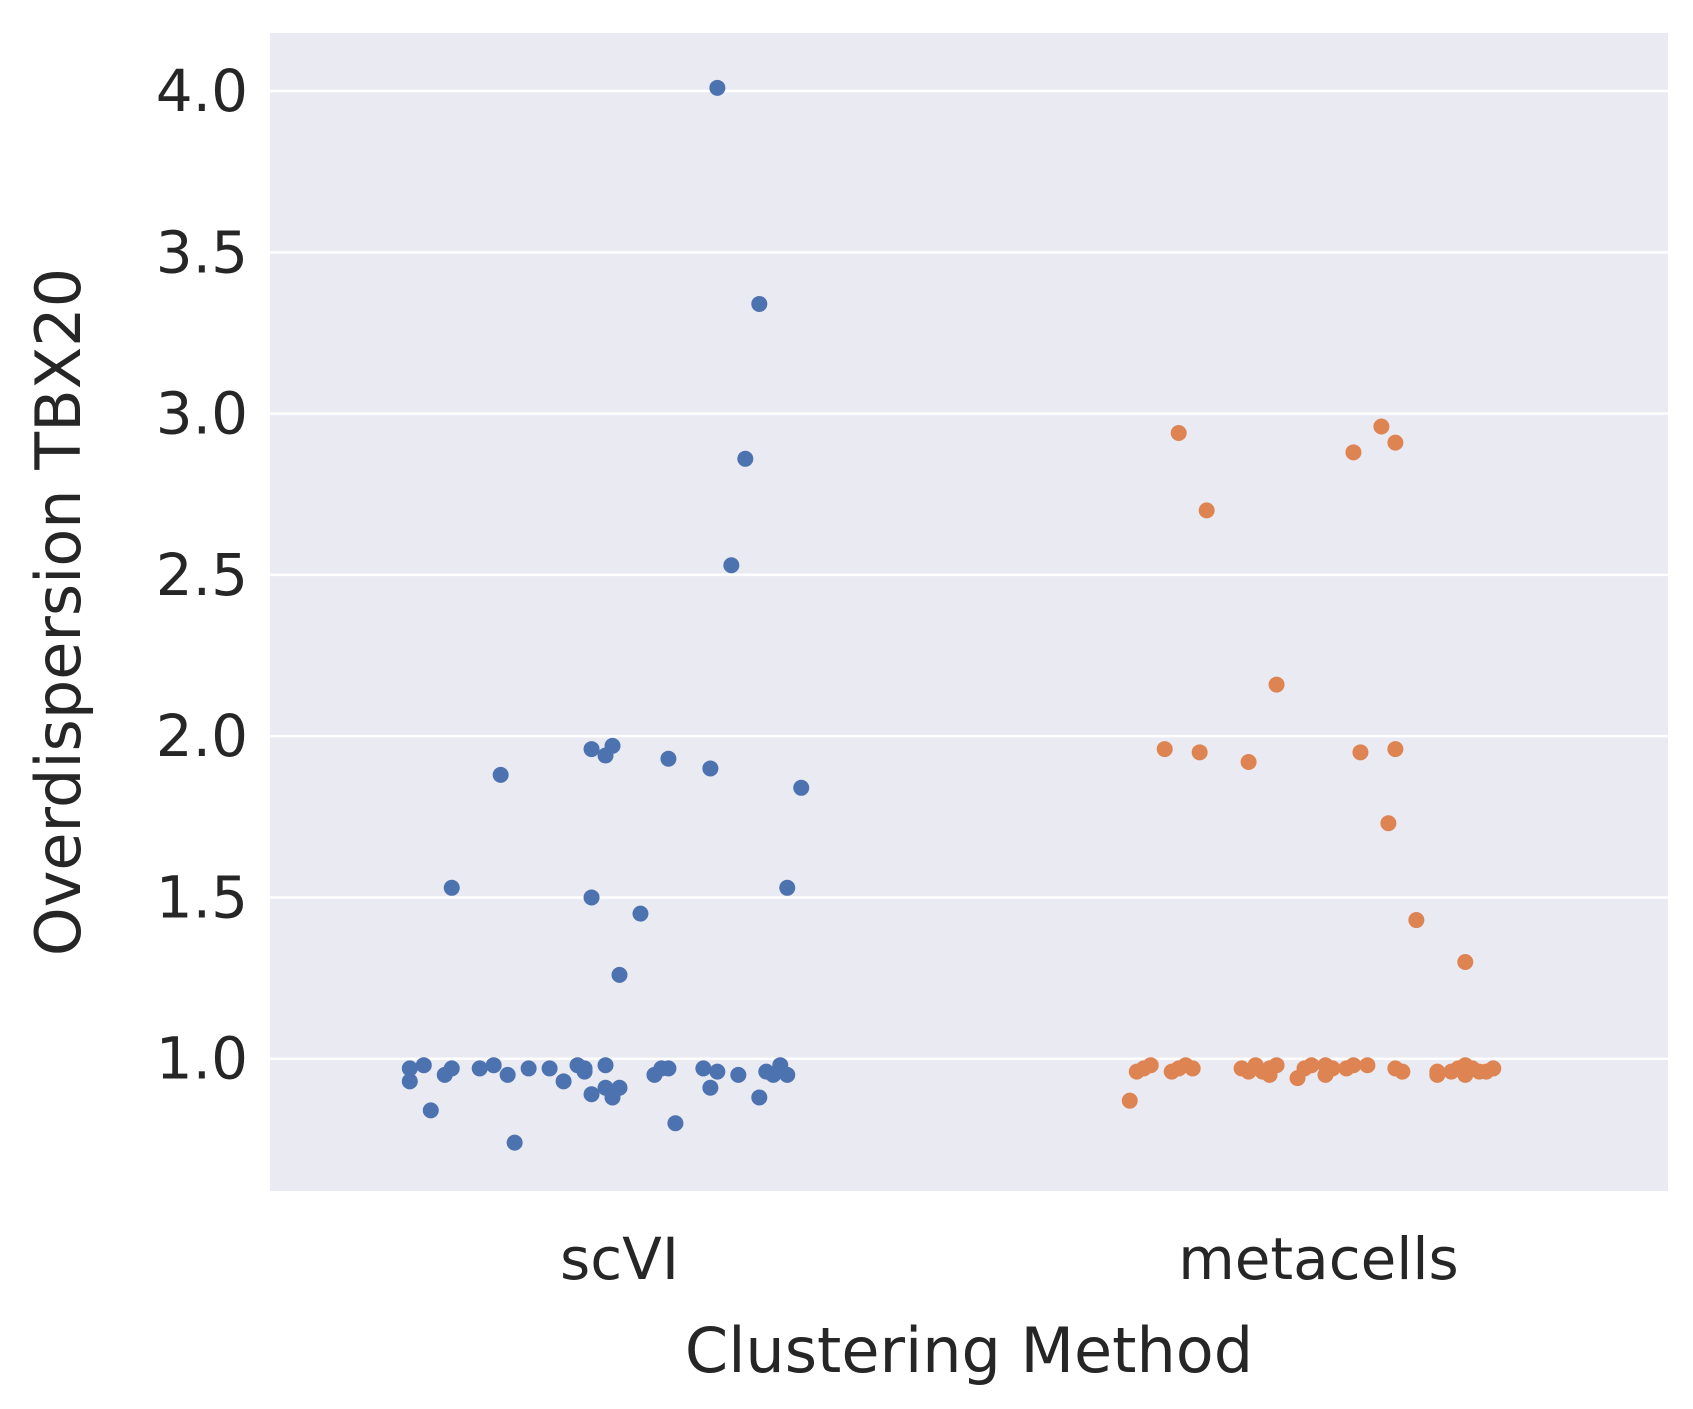  What do you see at coordinates (202, 736) in the screenshot?
I see `y-tick-label: 2.0` at bounding box center [202, 736].